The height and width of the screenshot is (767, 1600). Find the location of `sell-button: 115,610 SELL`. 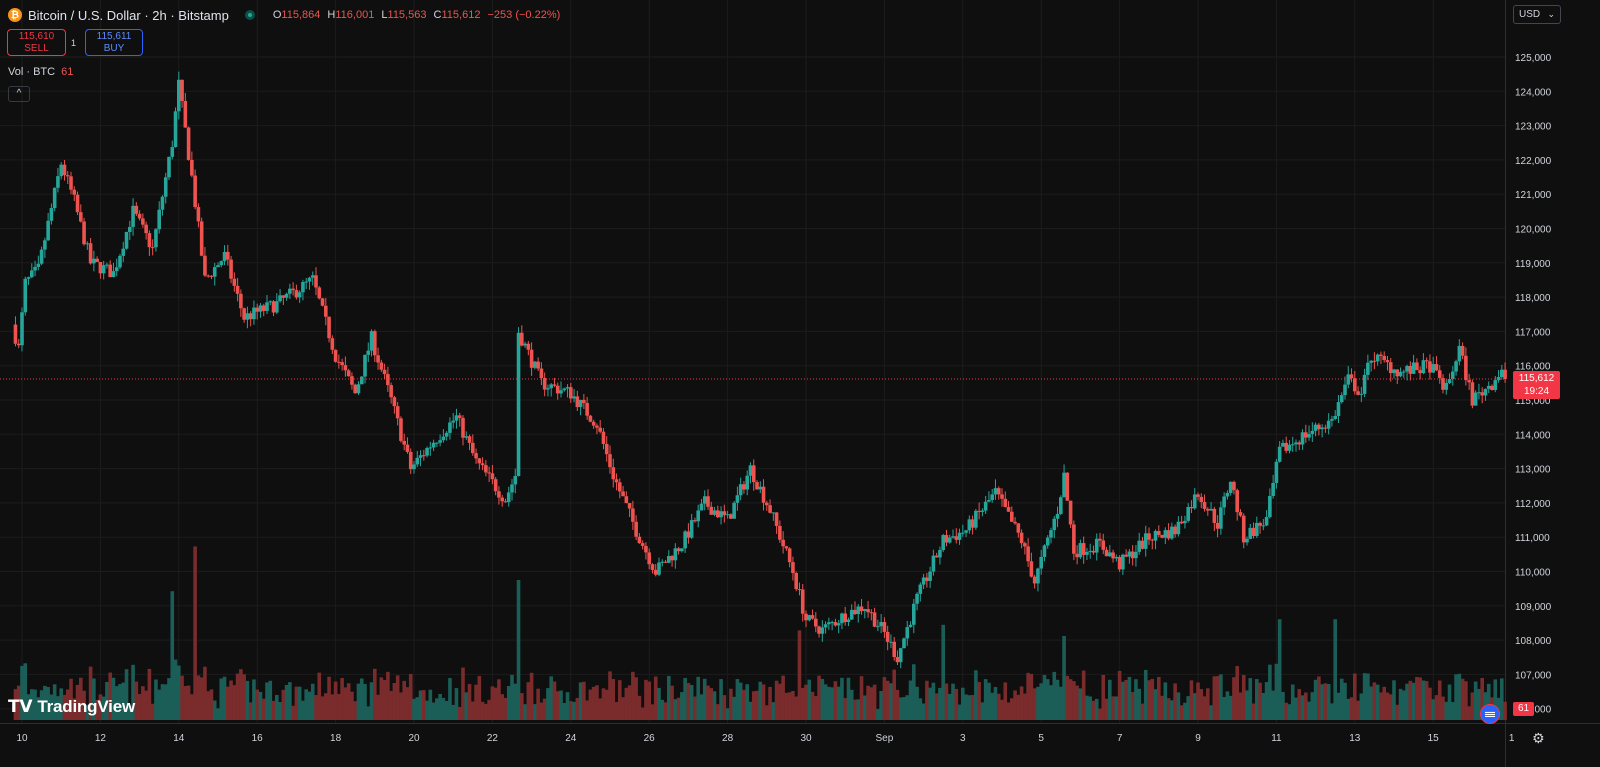

sell-button: 115,610 SELL is located at coordinates (36, 42).